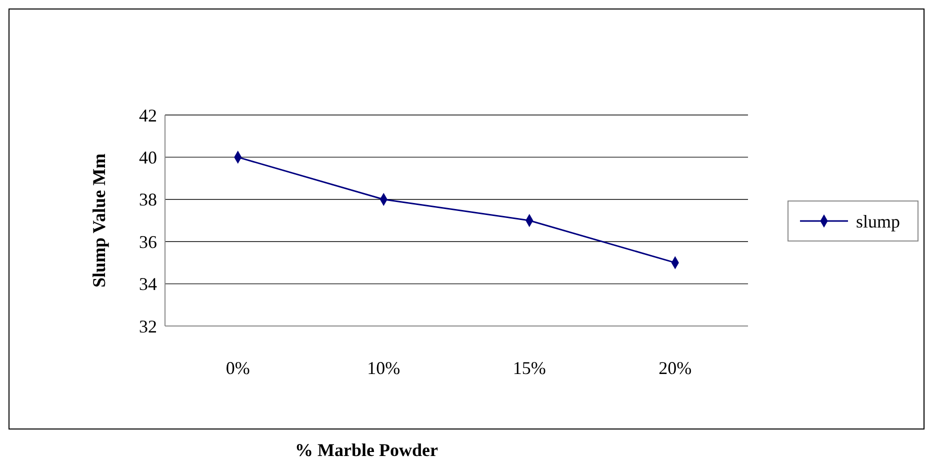 This screenshot has height=466, width=925. Describe the element at coordinates (148, 200) in the screenshot. I see `y-tick-label: 38` at that location.